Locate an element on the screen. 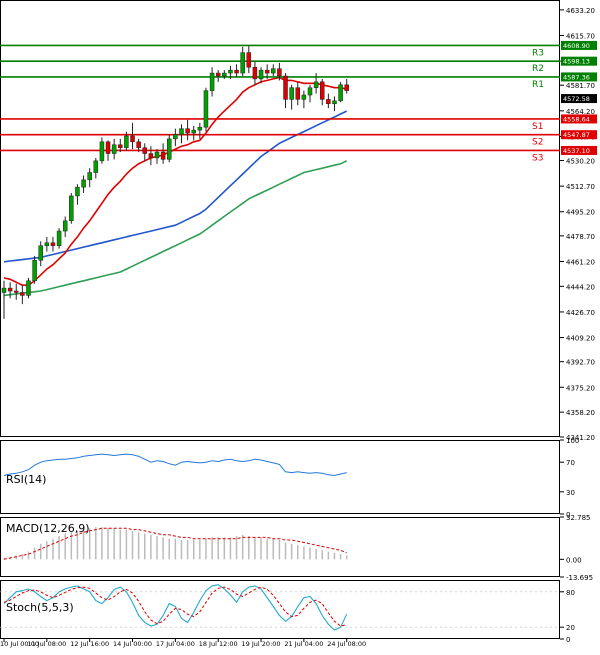  ema-mid-line is located at coordinates (175, 186).